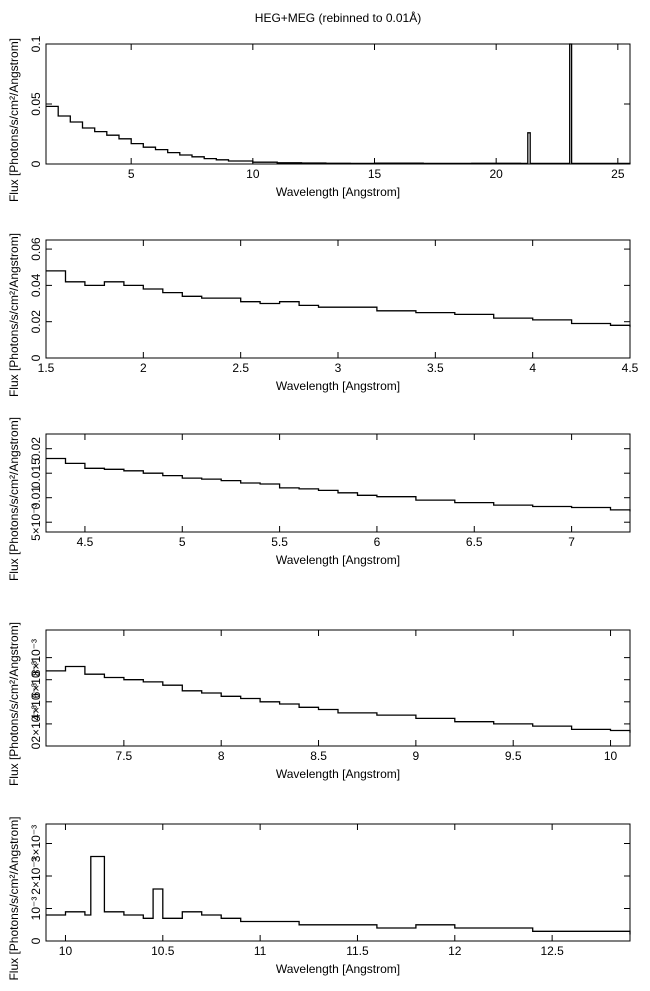 The image size is (650, 991). What do you see at coordinates (124, 756) in the screenshot?
I see `x-tick-label: 7.5` at bounding box center [124, 756].